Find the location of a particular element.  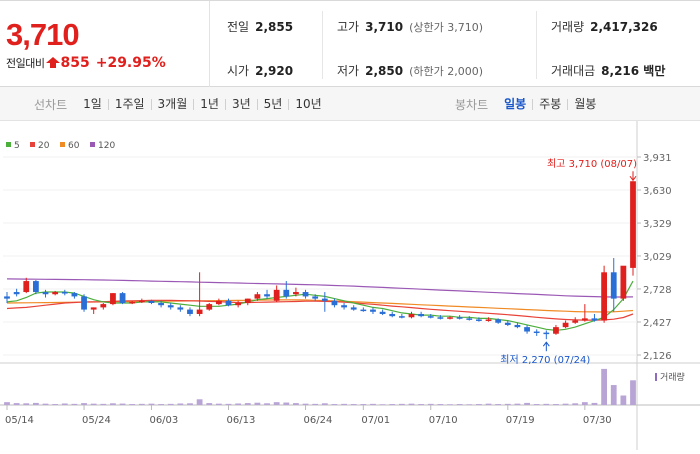

ma120-line is located at coordinates (320, 288).